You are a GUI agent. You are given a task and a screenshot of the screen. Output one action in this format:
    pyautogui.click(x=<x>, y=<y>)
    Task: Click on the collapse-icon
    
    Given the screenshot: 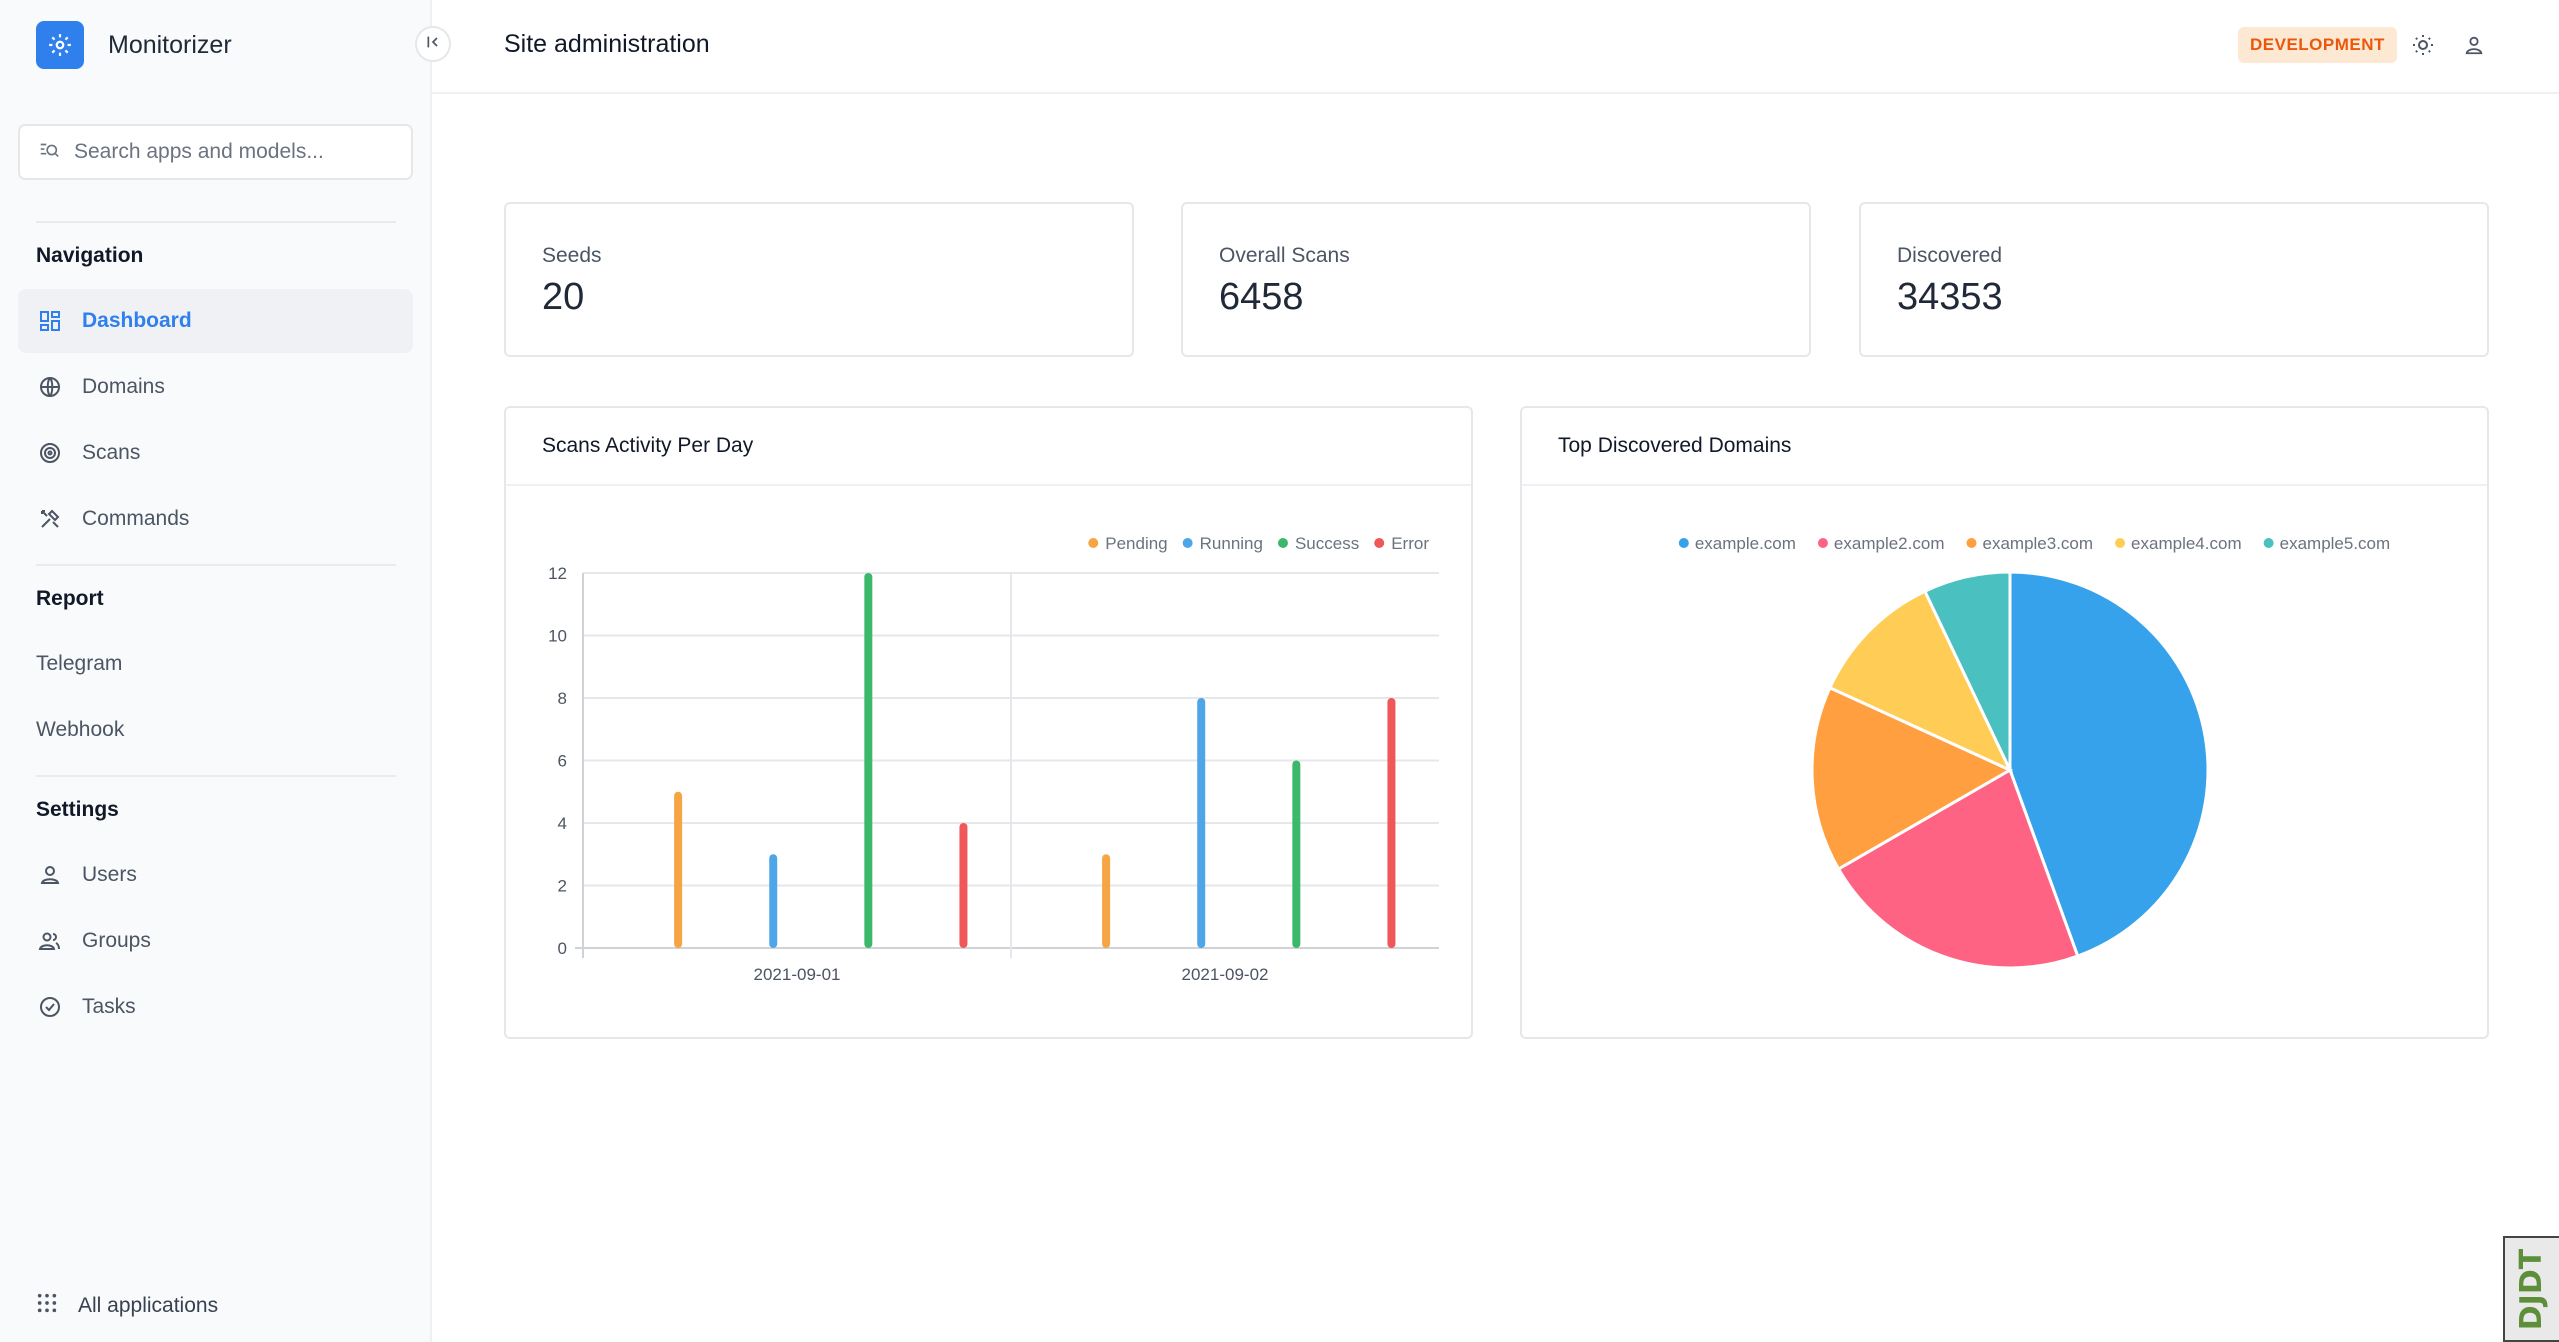 What is the action you would take?
    pyautogui.click(x=433, y=44)
    